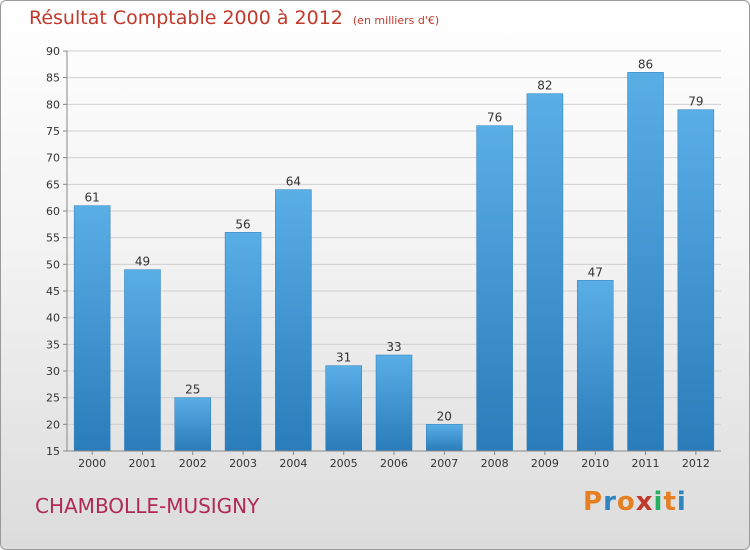 Image resolution: width=750 pixels, height=550 pixels. Describe the element at coordinates (595, 463) in the screenshot. I see `x-tick-label: 2010` at that location.